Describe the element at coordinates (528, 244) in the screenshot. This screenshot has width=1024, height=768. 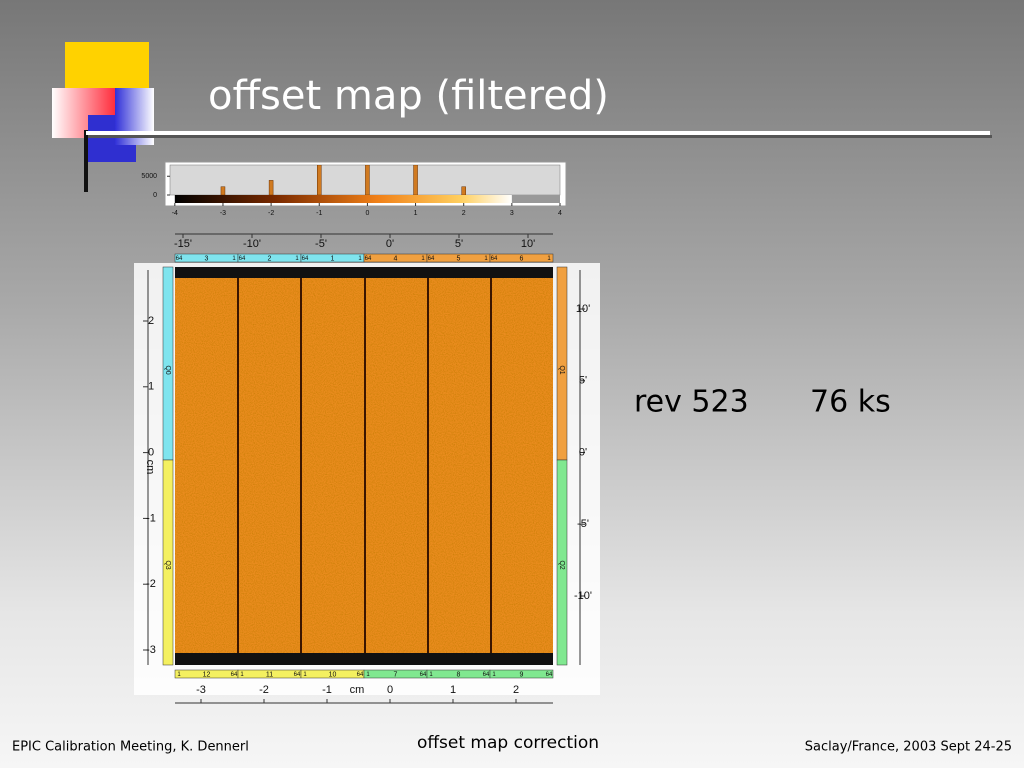
I see `top-tick-label: 10'` at that location.